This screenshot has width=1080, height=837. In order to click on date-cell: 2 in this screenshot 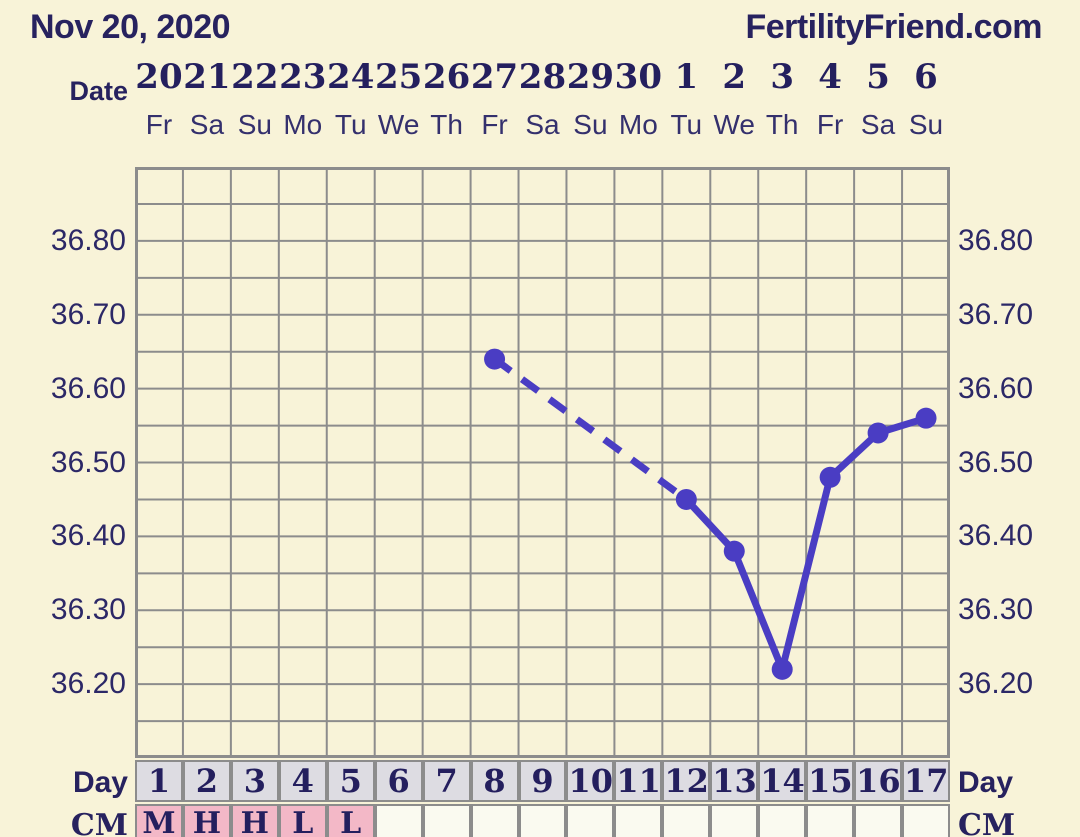, I will do `click(734, 77)`.